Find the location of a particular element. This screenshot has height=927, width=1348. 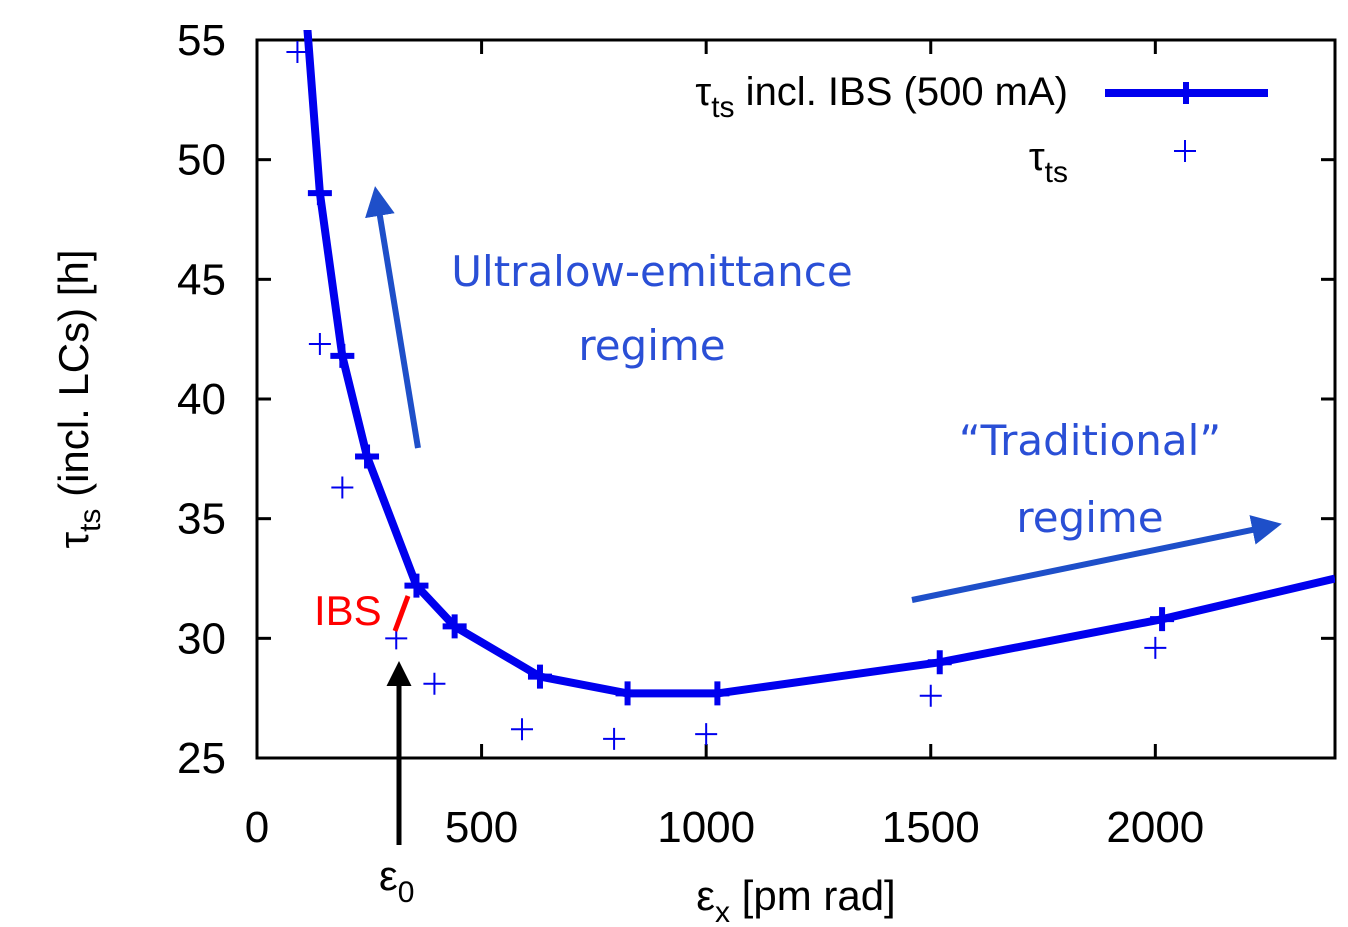

y-tick-label: 35 is located at coordinates (201, 519).